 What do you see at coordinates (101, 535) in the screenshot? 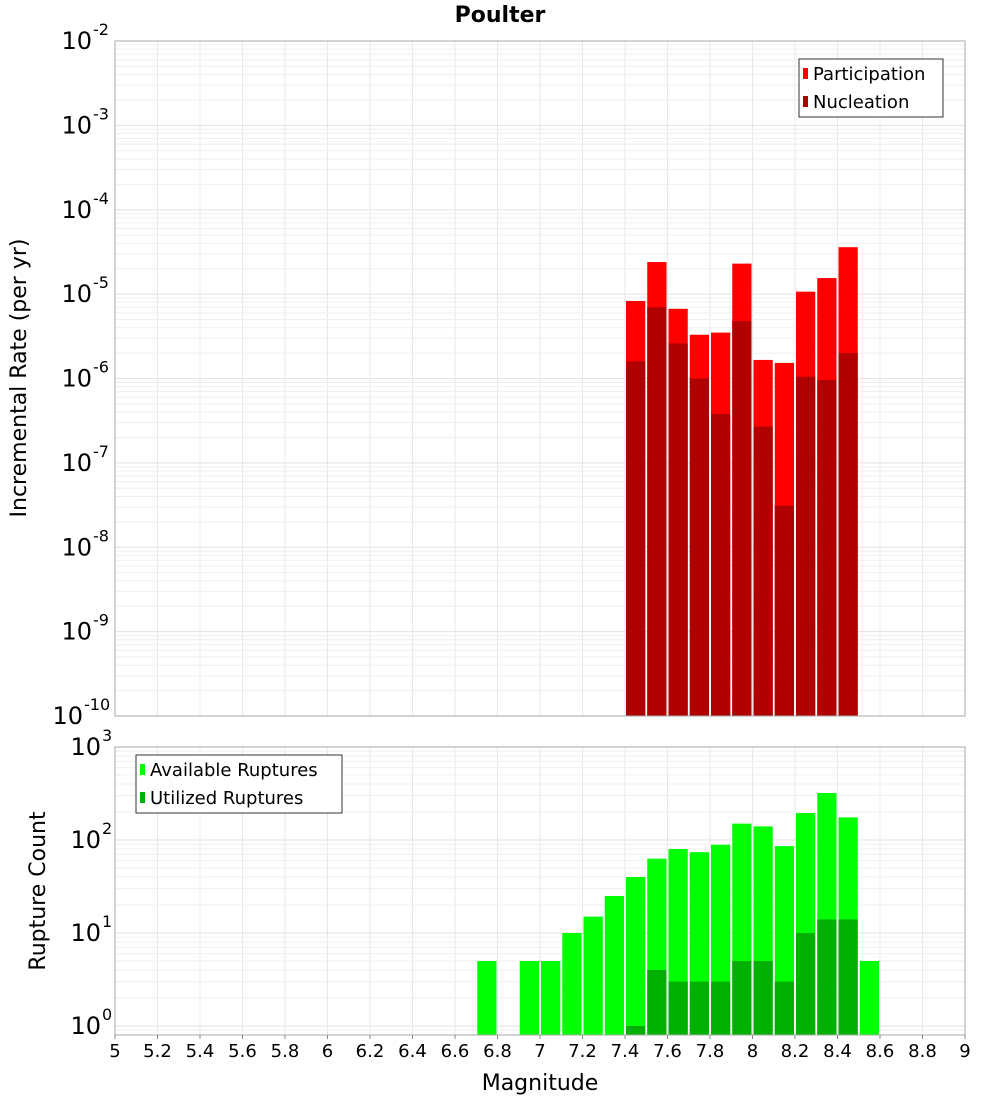
I see `y-tick-label-exponent: -8` at bounding box center [101, 535].